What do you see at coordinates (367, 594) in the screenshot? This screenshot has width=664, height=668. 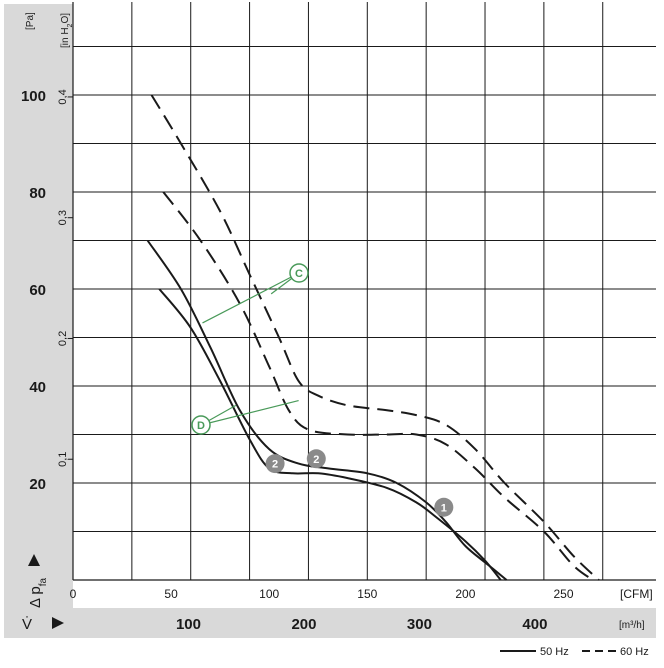 I see `x-tick-label: 150` at bounding box center [367, 594].